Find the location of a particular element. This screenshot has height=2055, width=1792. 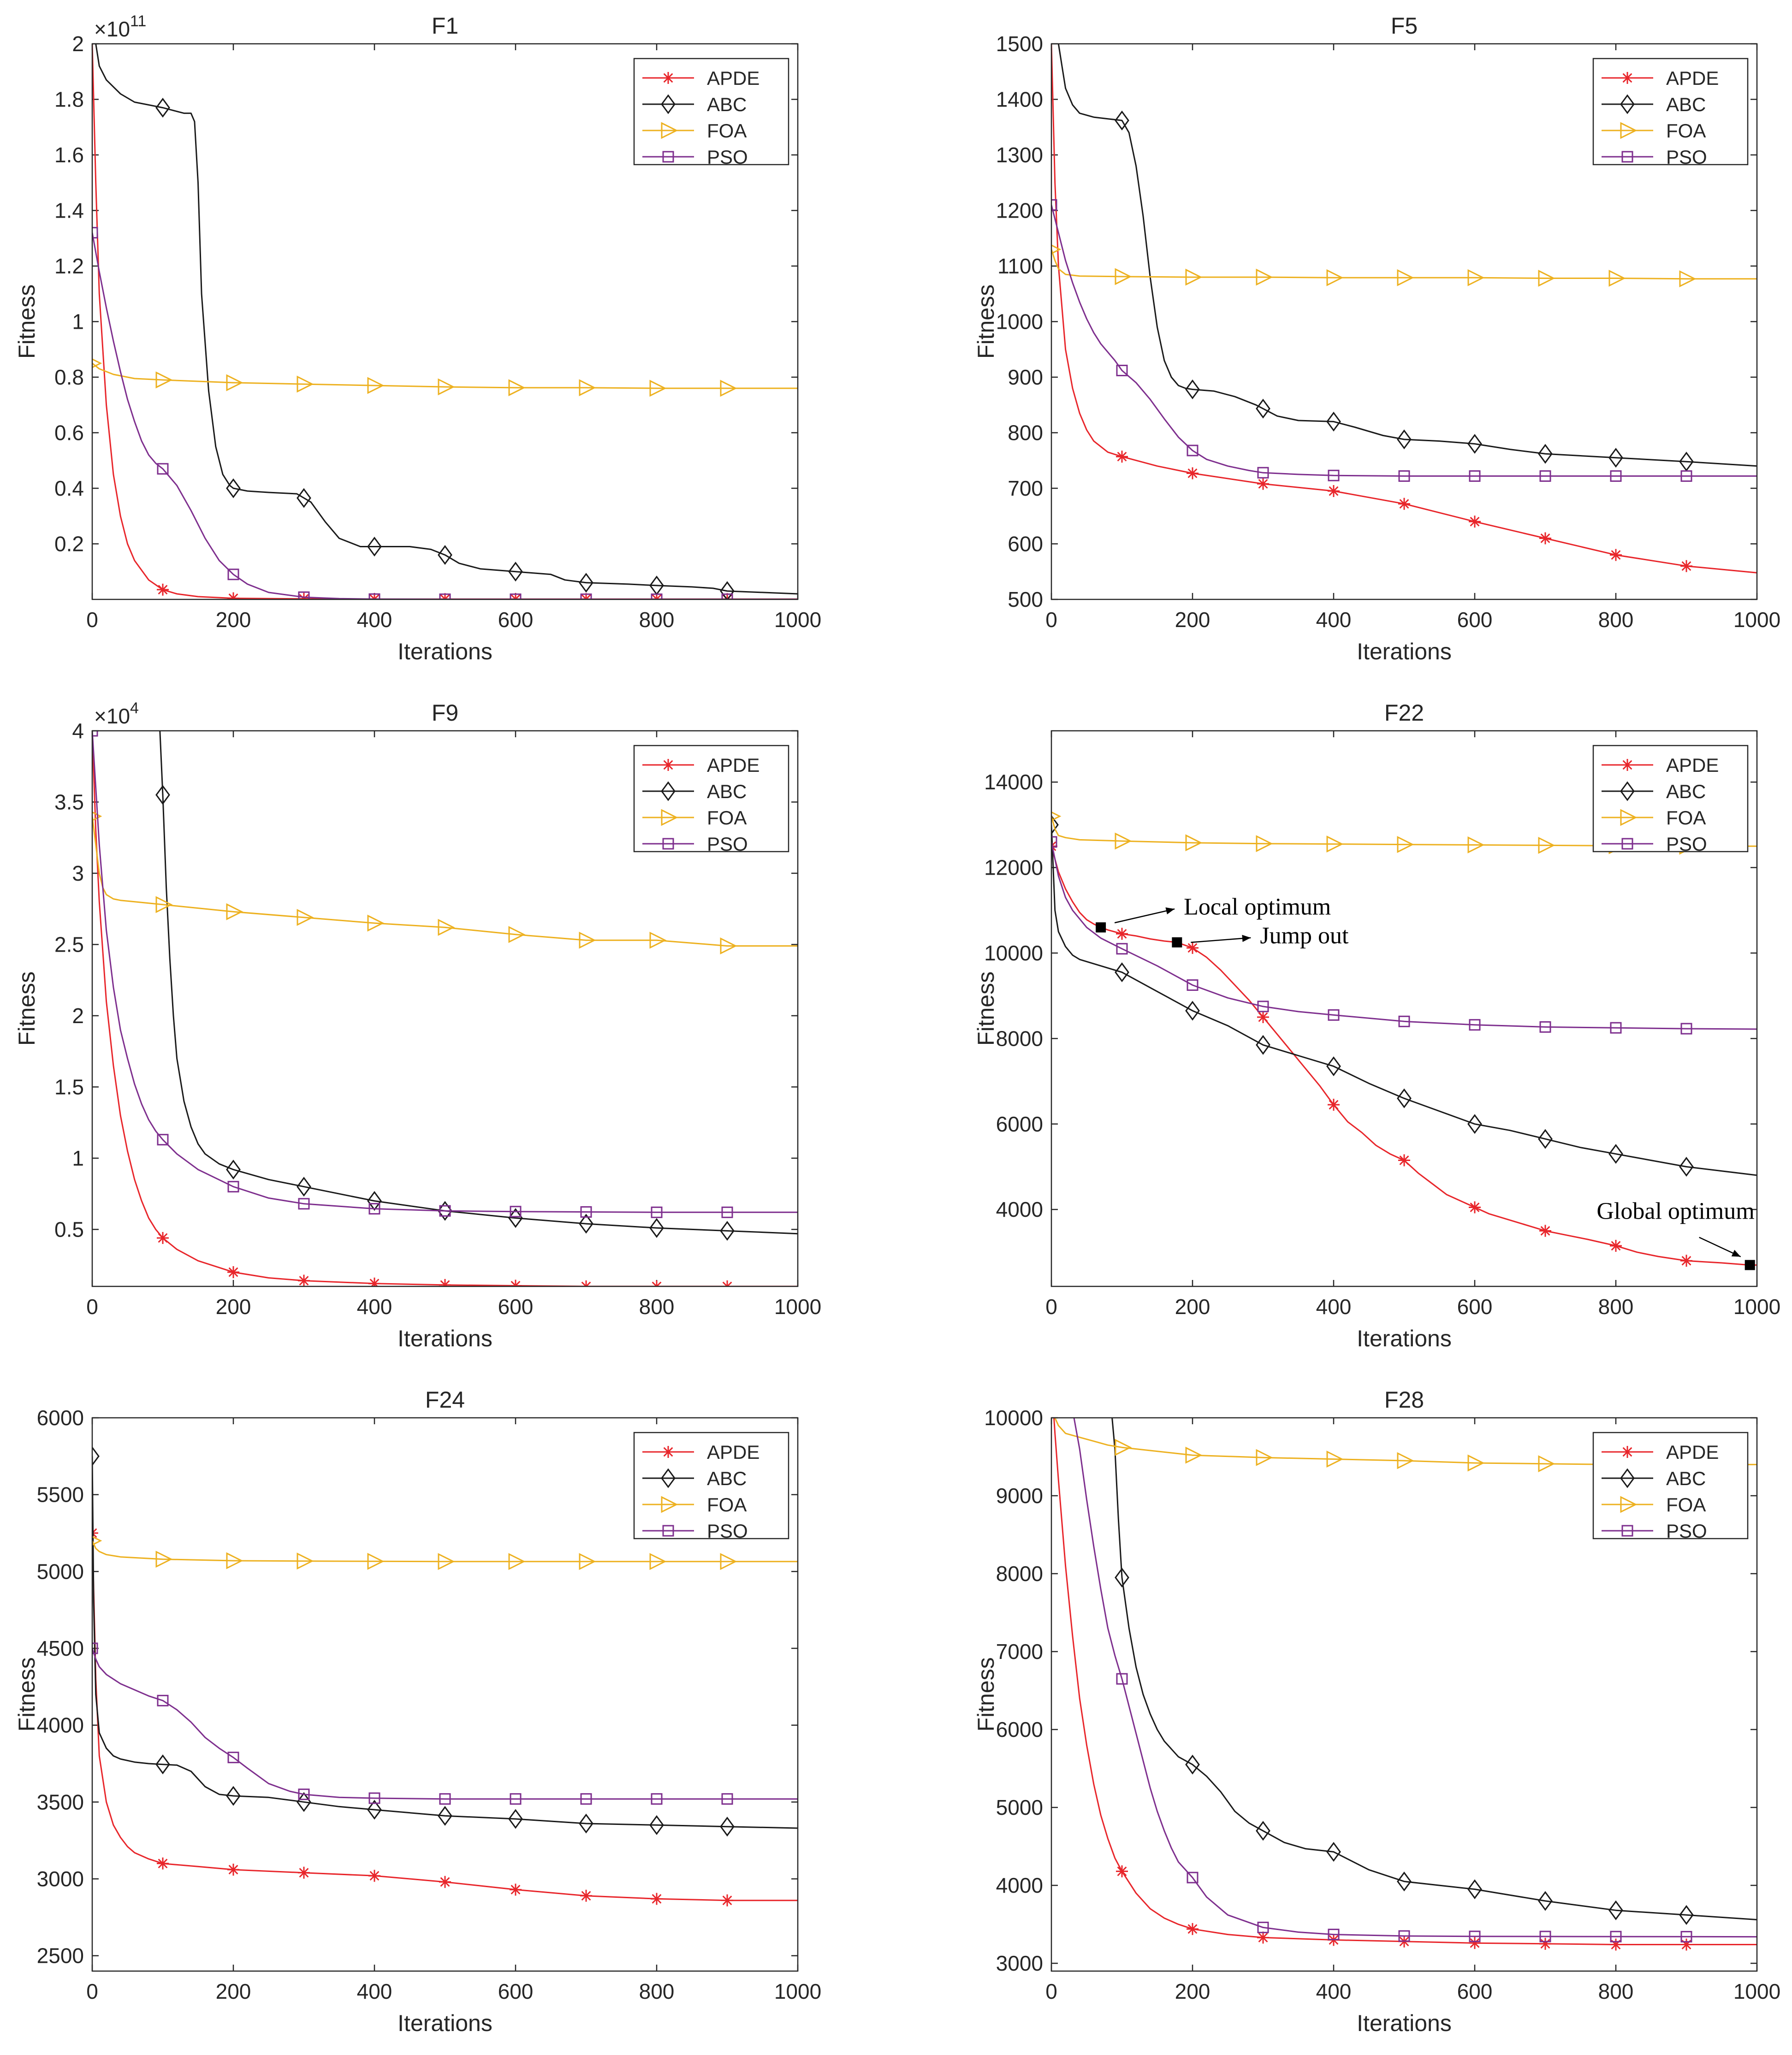

annotation-point is located at coordinates (1177, 942).